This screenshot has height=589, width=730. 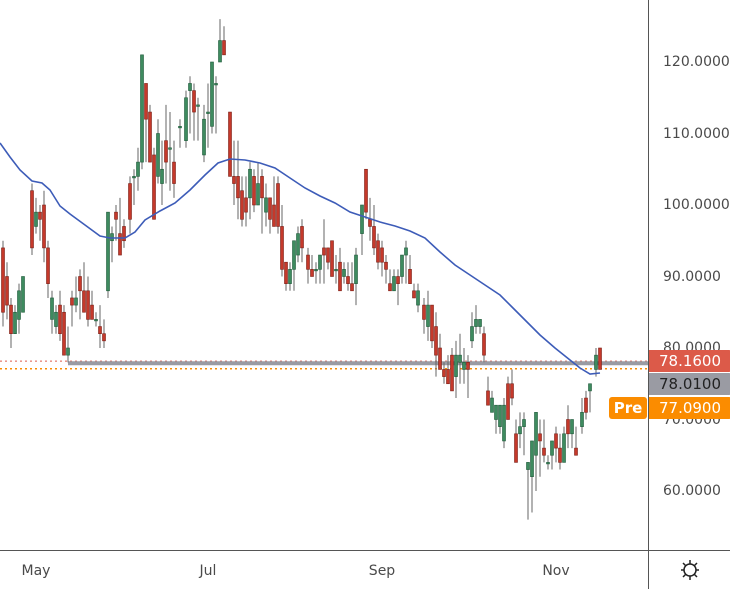 I want to click on chart-settings-button, so click(x=689, y=569).